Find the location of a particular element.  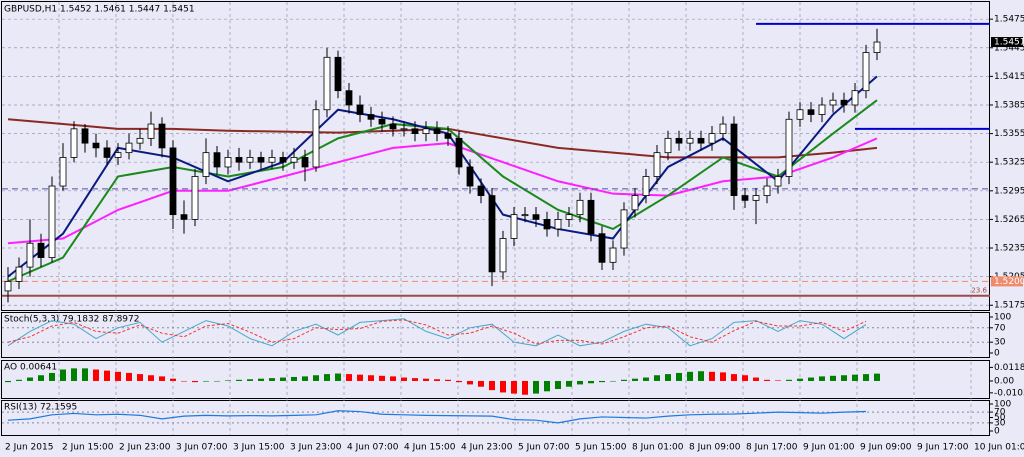

y-tick-label: 0 is located at coordinates (997, 354).